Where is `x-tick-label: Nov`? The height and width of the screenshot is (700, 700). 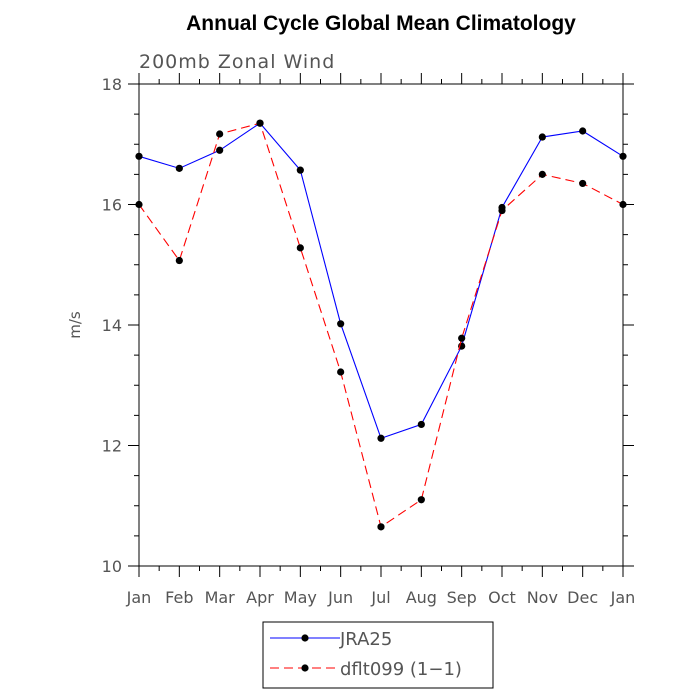
x-tick-label: Nov is located at coordinates (542, 597).